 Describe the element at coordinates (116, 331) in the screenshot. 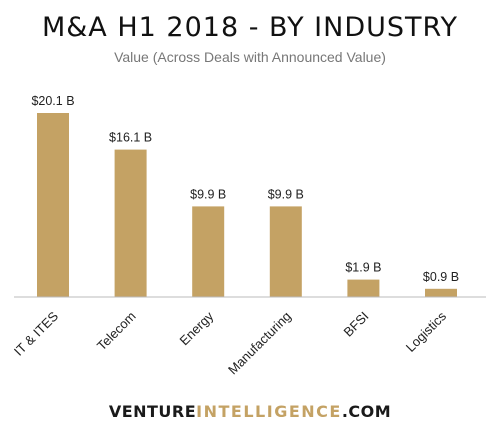

I see `x-tick-label-1: Telecom` at that location.